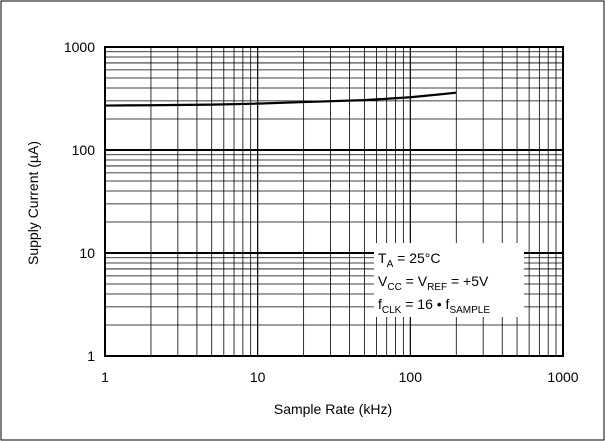  What do you see at coordinates (434, 306) in the screenshot?
I see `annotation-line-fclk: fCLK = 16 • fSAMPLE` at bounding box center [434, 306].